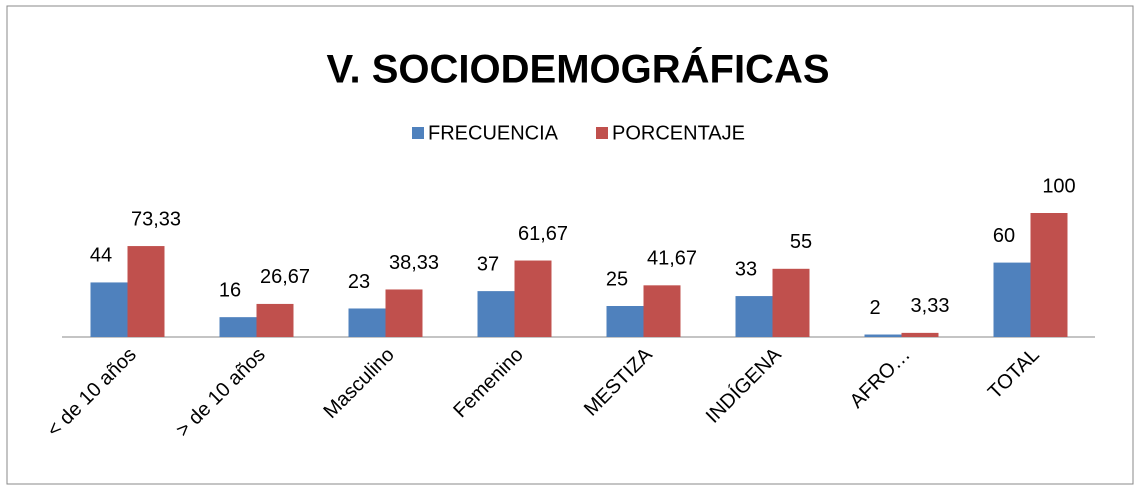 This screenshot has height=487, width=1139. What do you see at coordinates (930, 306) in the screenshot?
I see `data-label: 3,33` at bounding box center [930, 306].